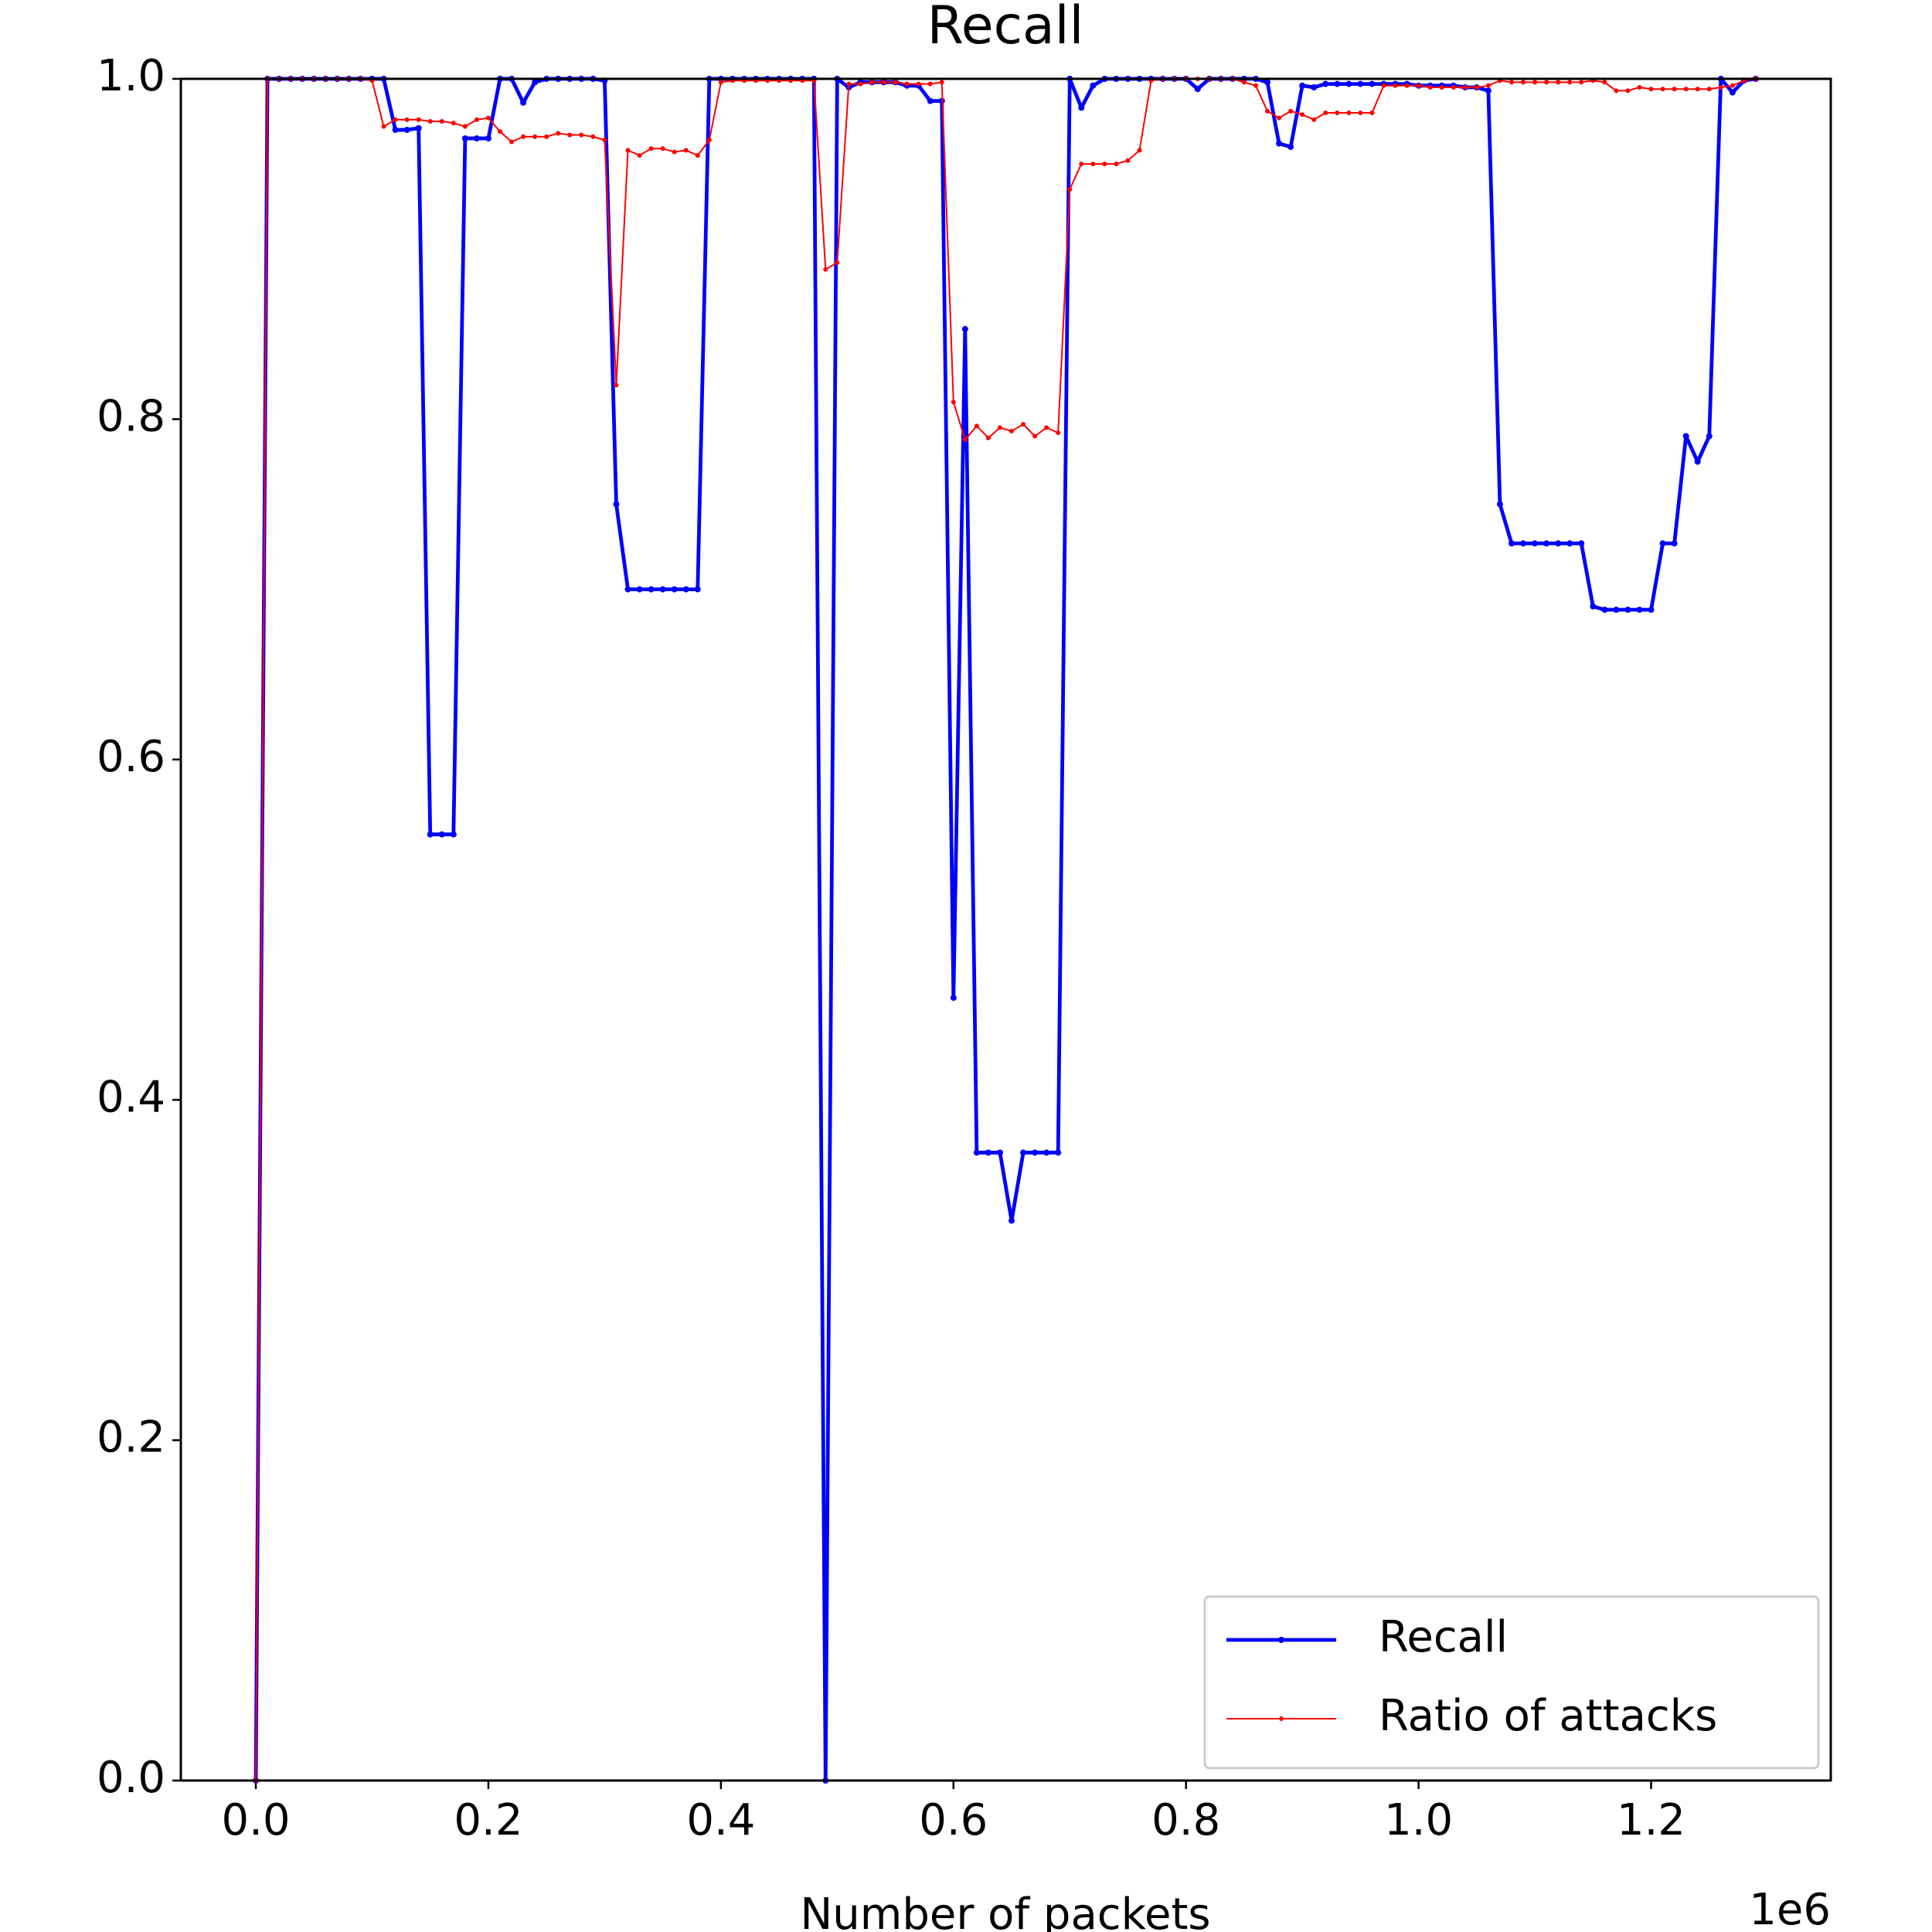 The height and width of the screenshot is (1932, 1932). I want to click on x-offset-text: 1e6, so click(1790, 1909).